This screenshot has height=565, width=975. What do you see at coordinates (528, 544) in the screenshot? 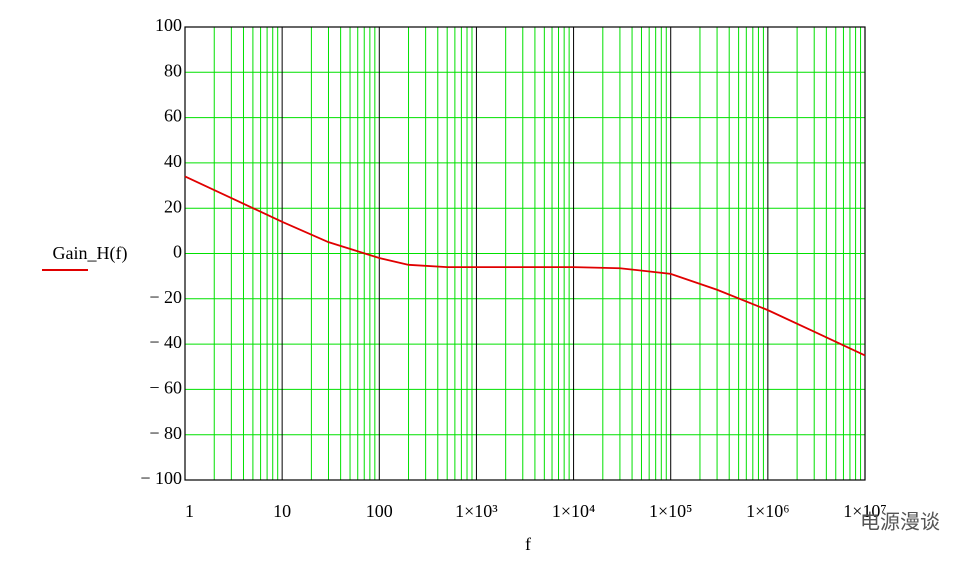
I see `x-axis-label: f` at bounding box center [528, 544].